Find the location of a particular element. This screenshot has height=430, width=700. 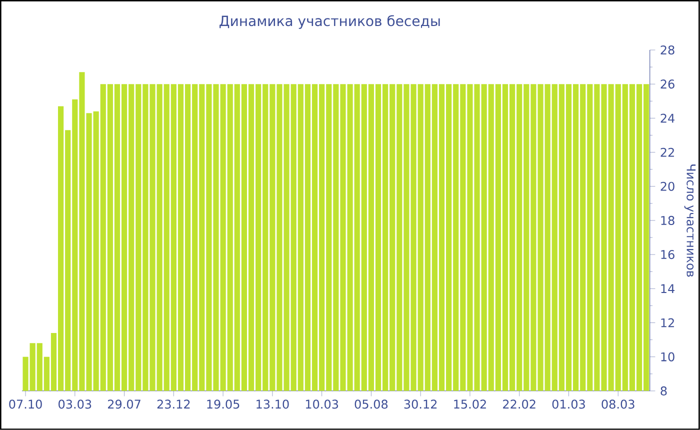

y-tick-label: 16 is located at coordinates (667, 255).